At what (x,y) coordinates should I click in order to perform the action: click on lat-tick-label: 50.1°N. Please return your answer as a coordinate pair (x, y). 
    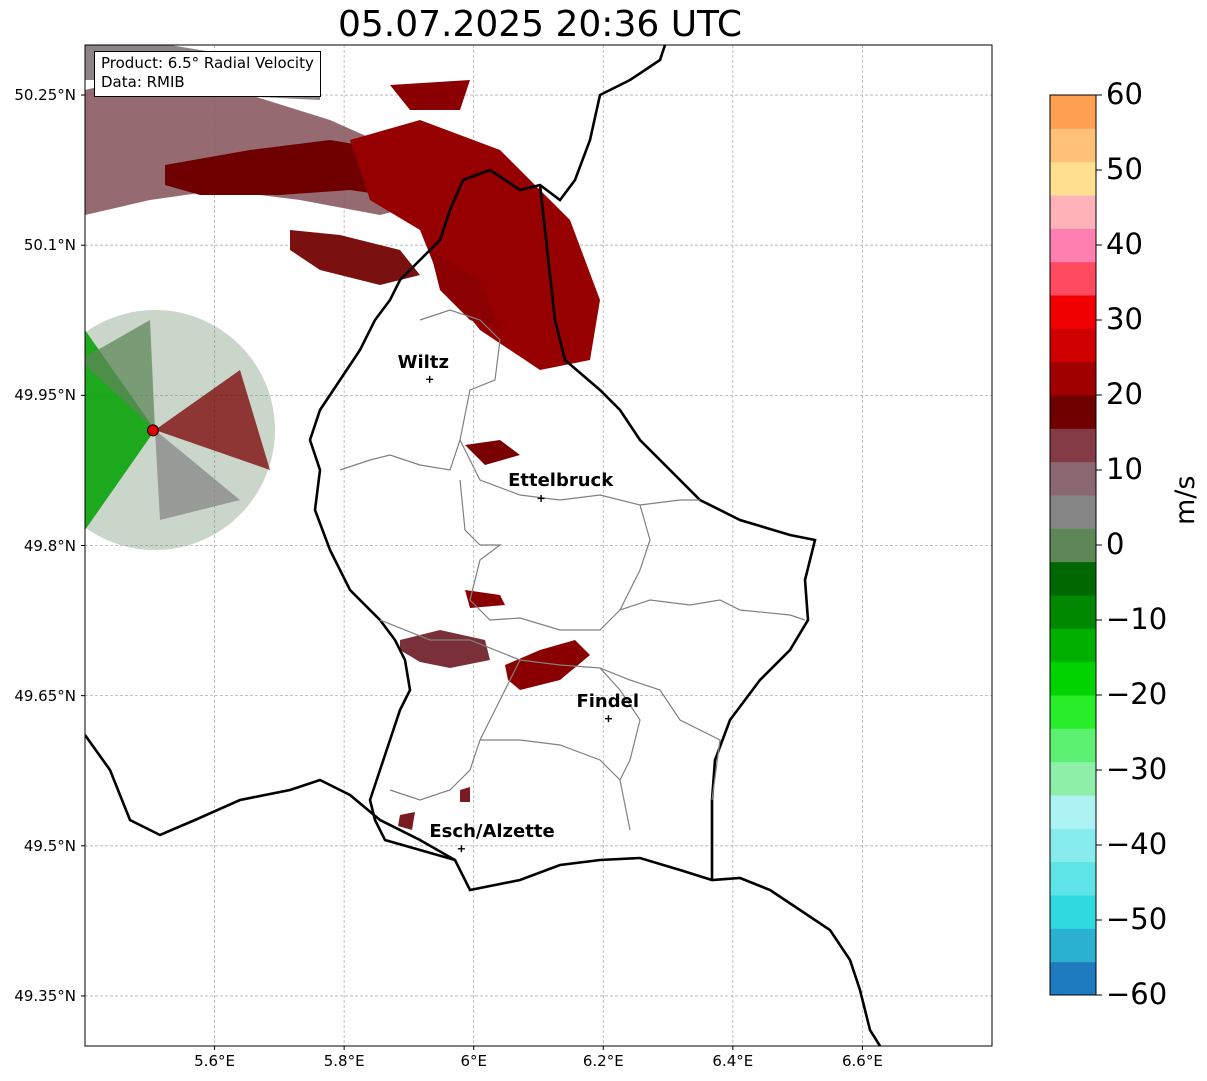
    Looking at the image, I should click on (49, 245).